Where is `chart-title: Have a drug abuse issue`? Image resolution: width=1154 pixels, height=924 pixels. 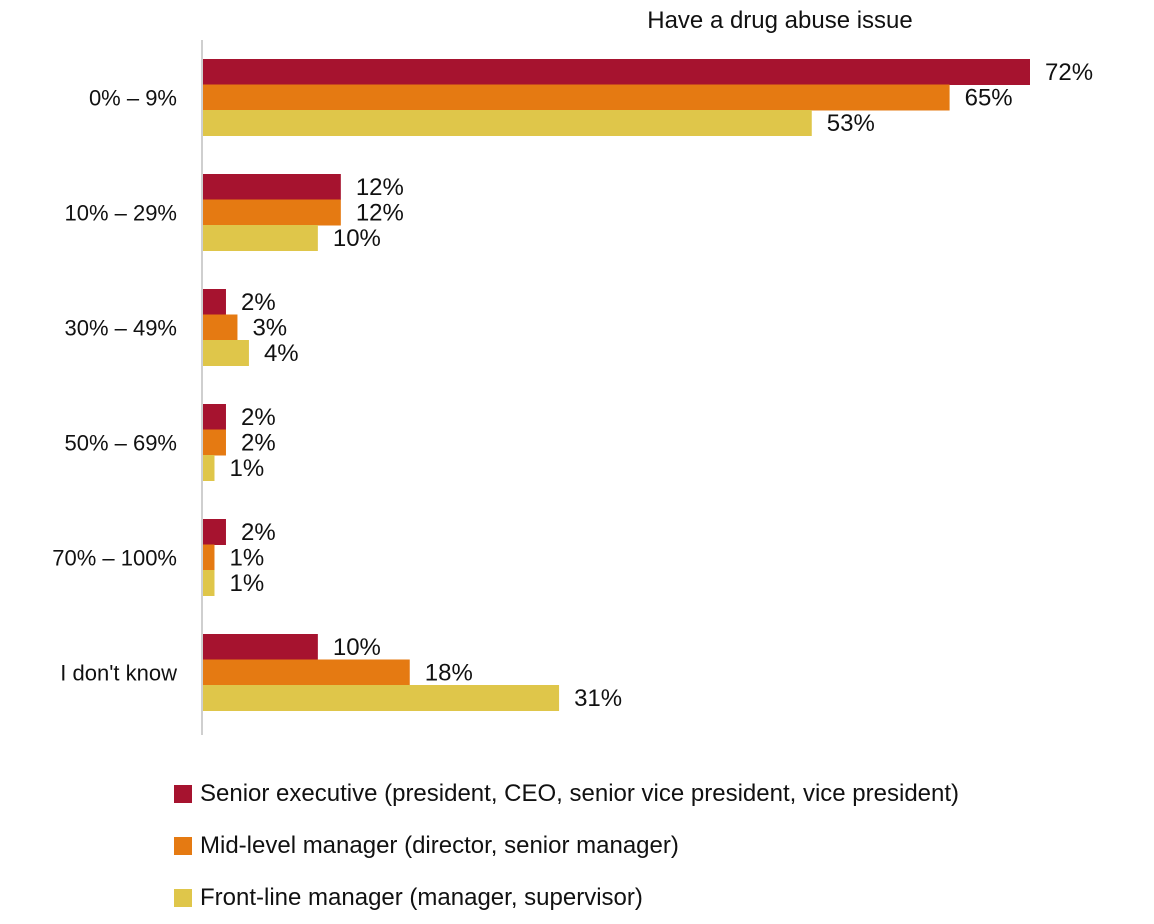 chart-title: Have a drug abuse issue is located at coordinates (780, 20).